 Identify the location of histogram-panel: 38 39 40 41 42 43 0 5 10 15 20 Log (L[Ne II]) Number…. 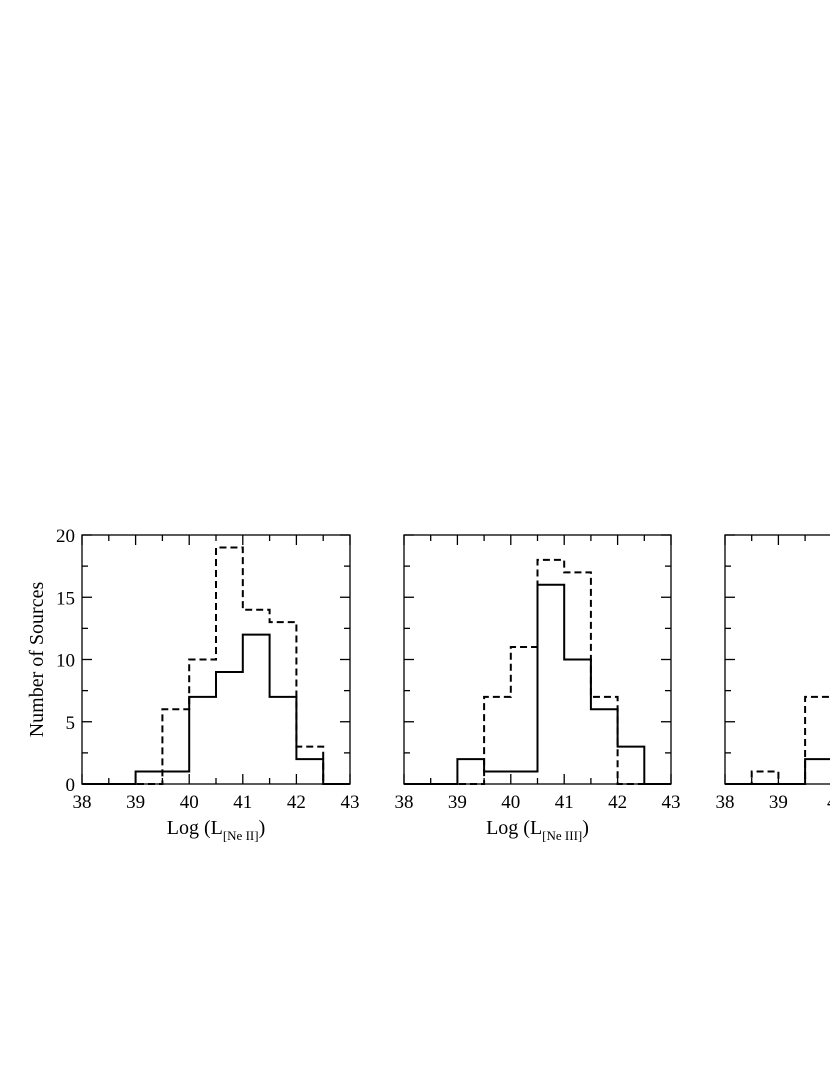
(193, 684).